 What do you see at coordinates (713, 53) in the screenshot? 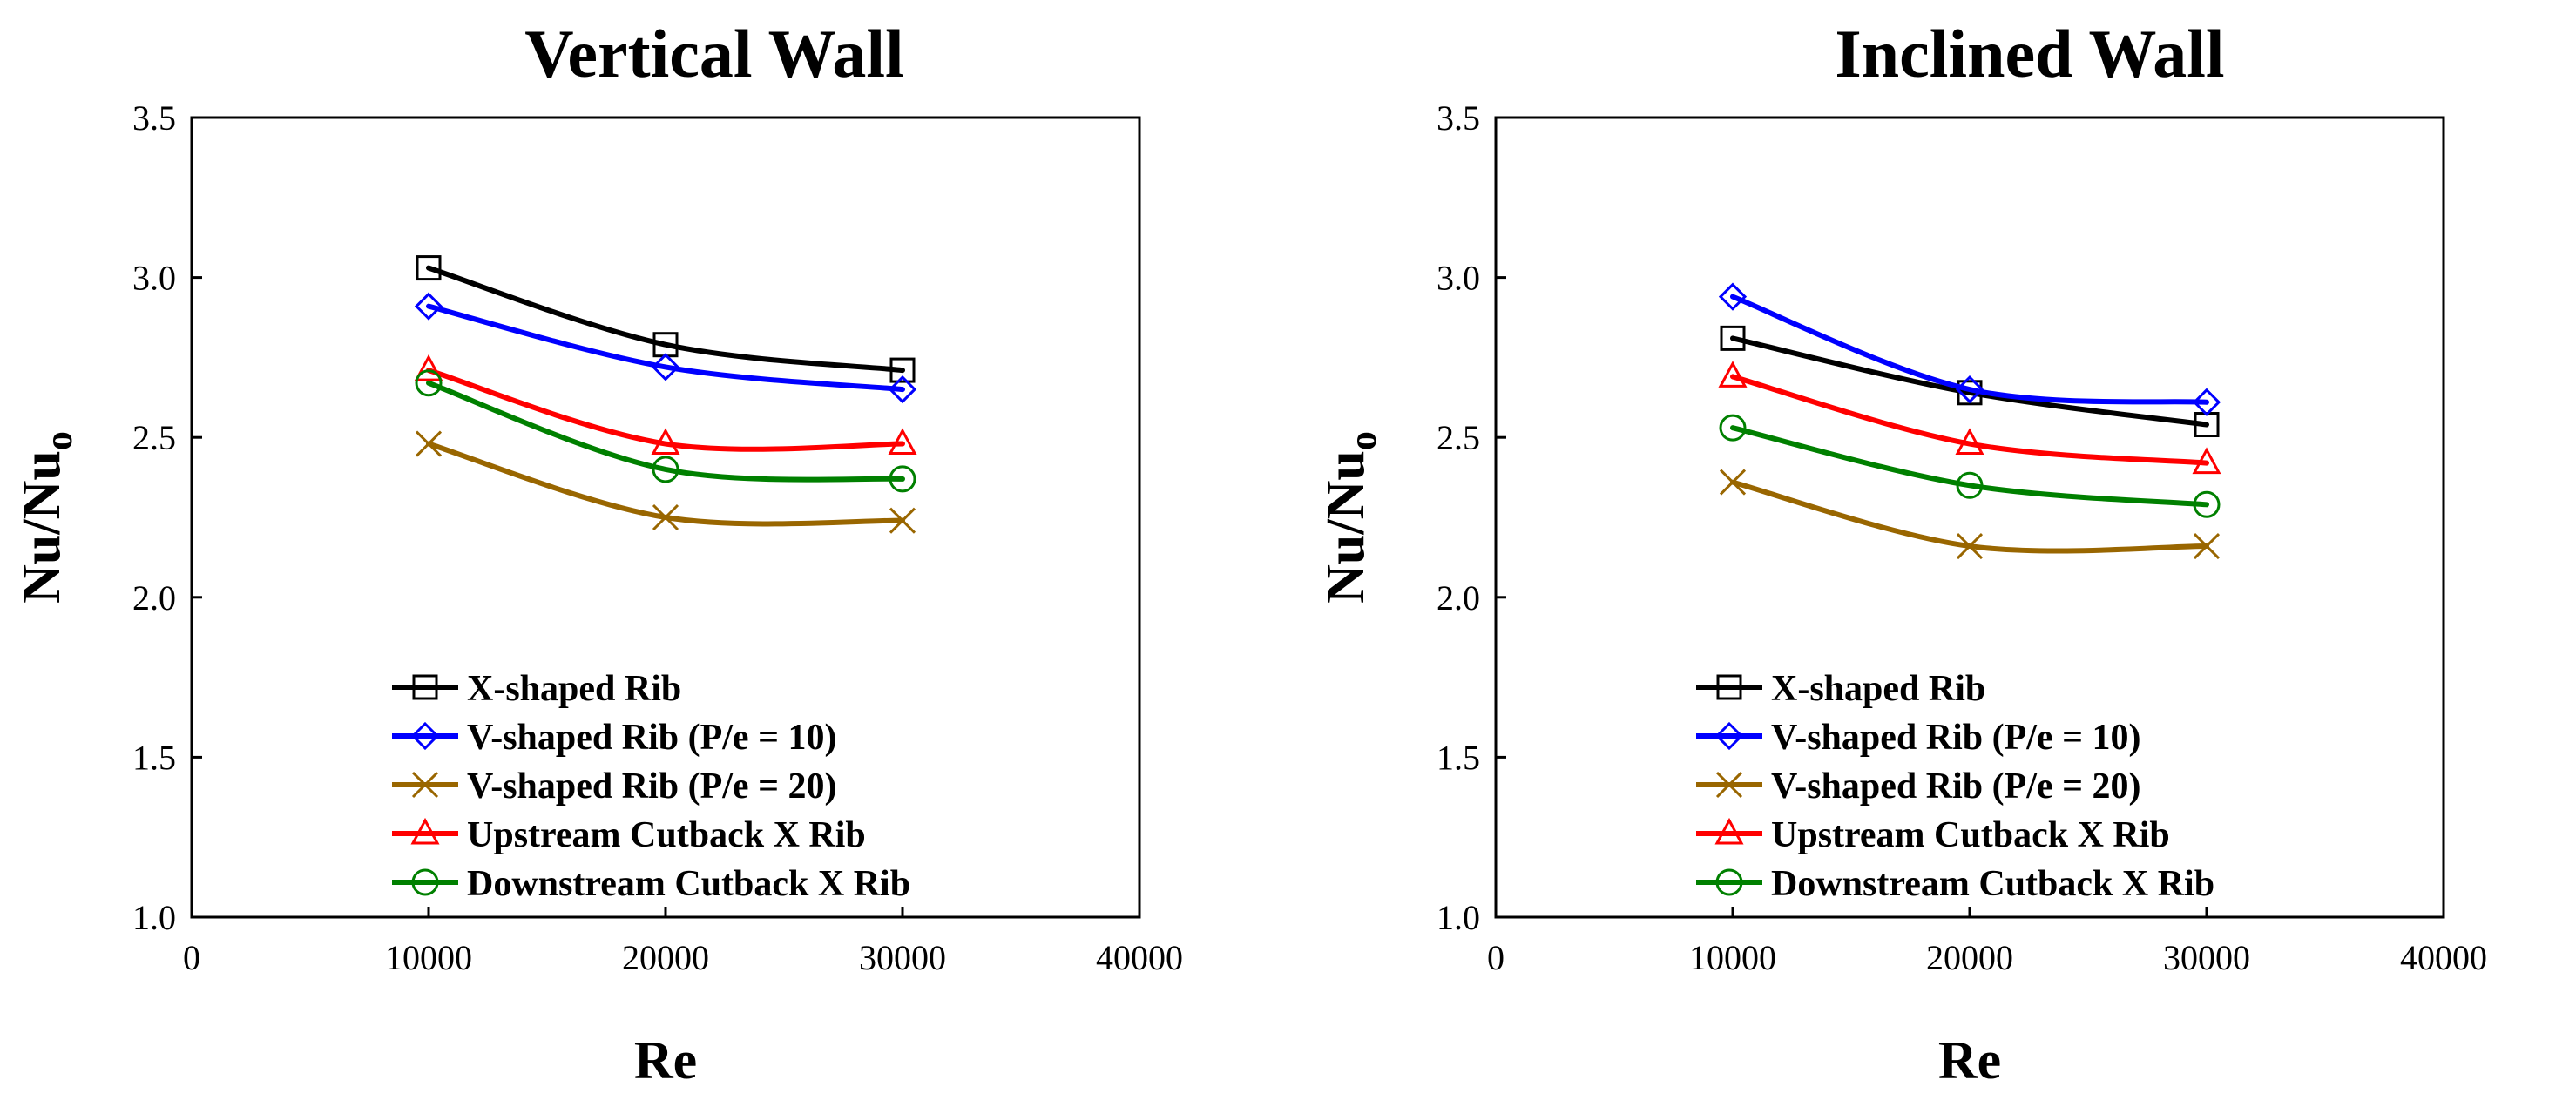
I see `chart-title: Vertical Wall` at bounding box center [713, 53].